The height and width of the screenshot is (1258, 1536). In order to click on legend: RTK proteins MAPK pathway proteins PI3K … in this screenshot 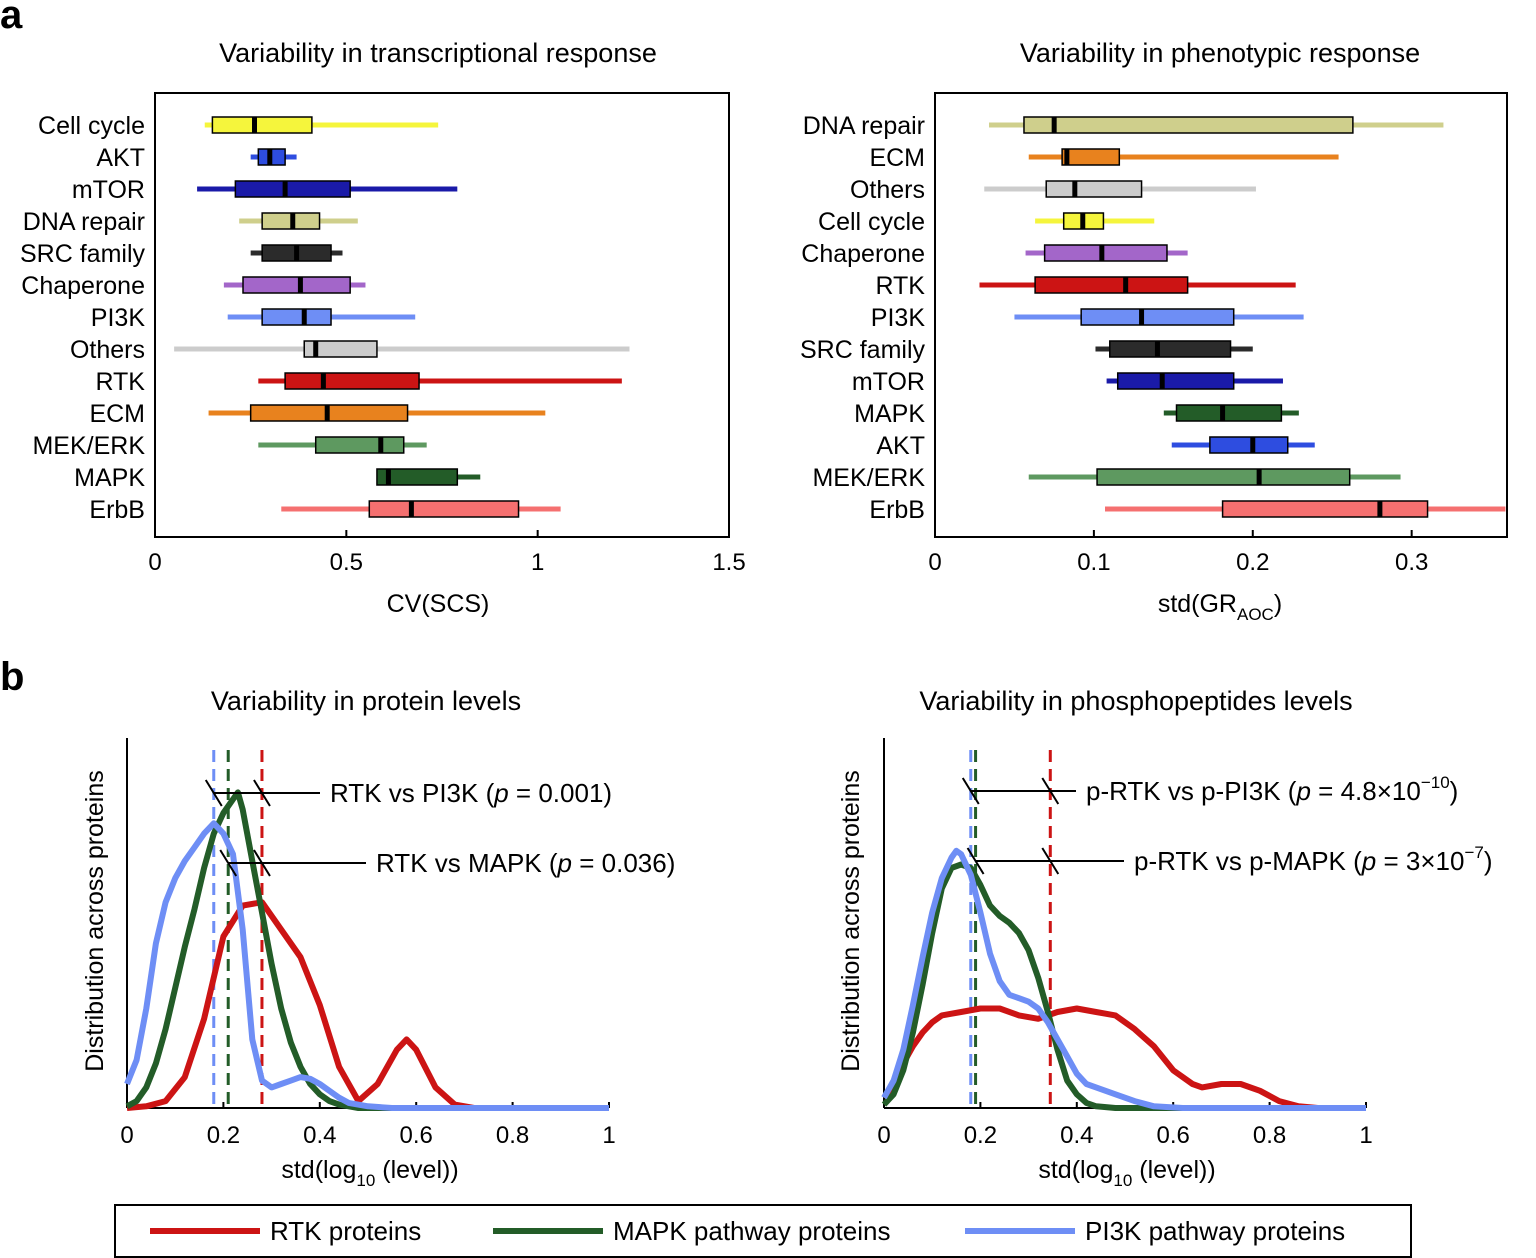, I will do `click(763, 1231)`.